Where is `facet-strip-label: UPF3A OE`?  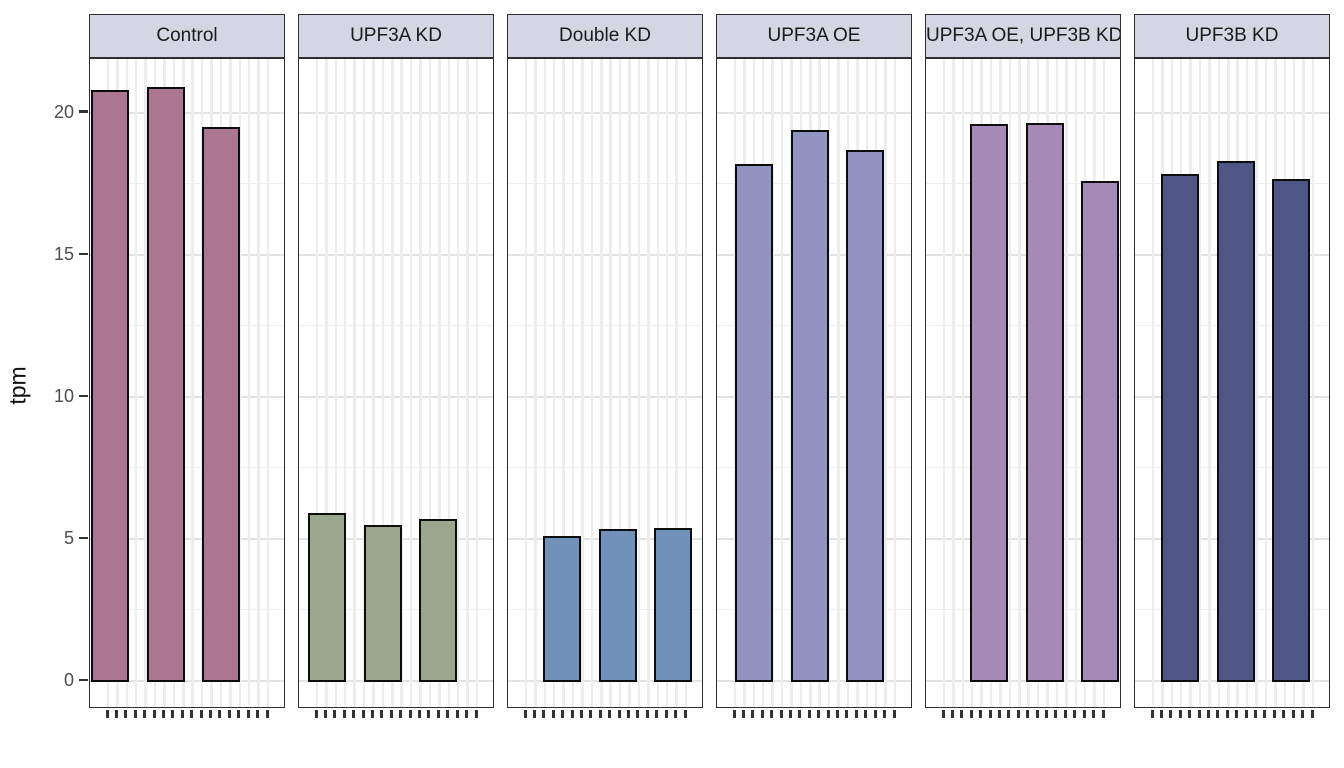 facet-strip-label: UPF3A OE is located at coordinates (814, 35).